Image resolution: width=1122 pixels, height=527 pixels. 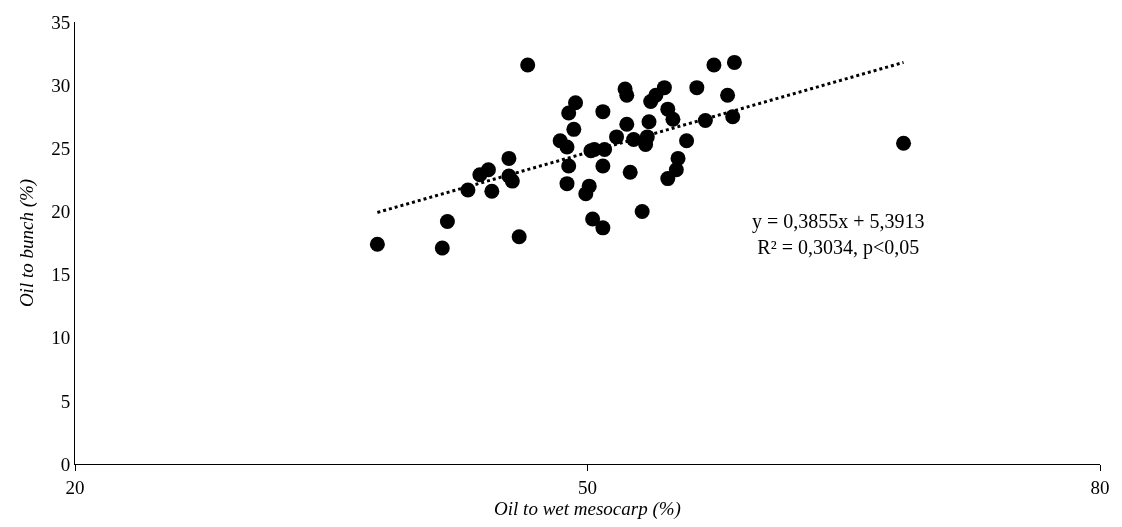 I want to click on y-tick-label: 25, so click(x=61, y=148).